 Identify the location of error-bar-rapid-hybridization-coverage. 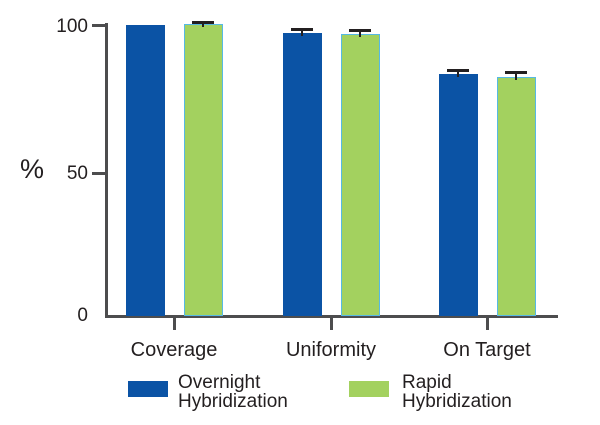
(203, 23).